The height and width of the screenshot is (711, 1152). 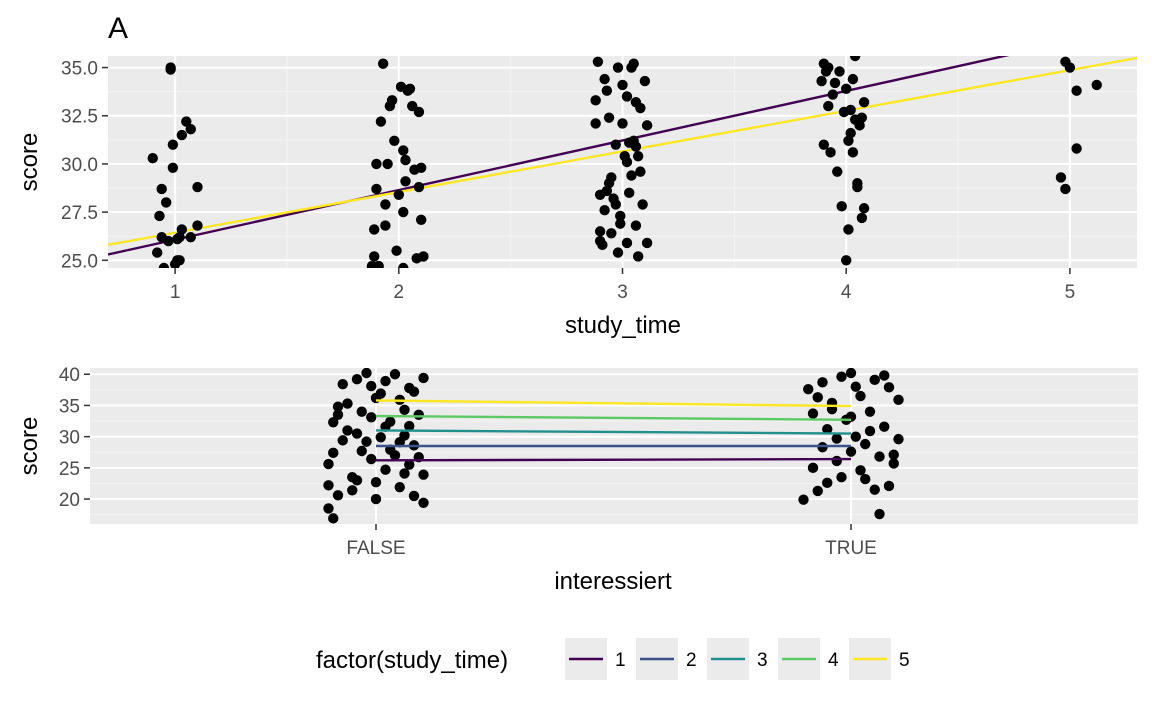 What do you see at coordinates (79, 213) in the screenshot?
I see `y-tick-label: 27.5` at bounding box center [79, 213].